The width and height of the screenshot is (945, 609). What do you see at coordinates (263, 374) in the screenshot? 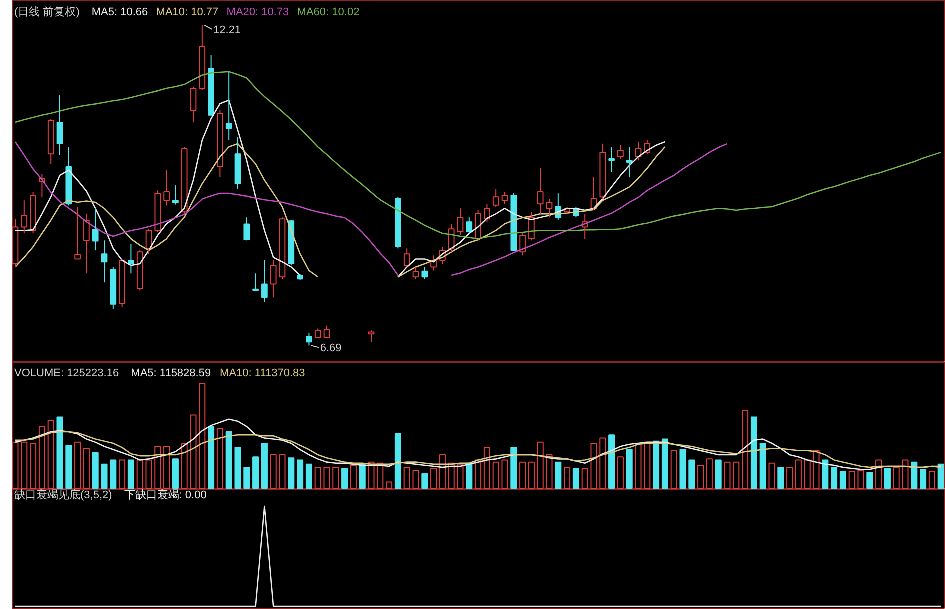
I see `text: MA10: 111370.83` at bounding box center [263, 374].